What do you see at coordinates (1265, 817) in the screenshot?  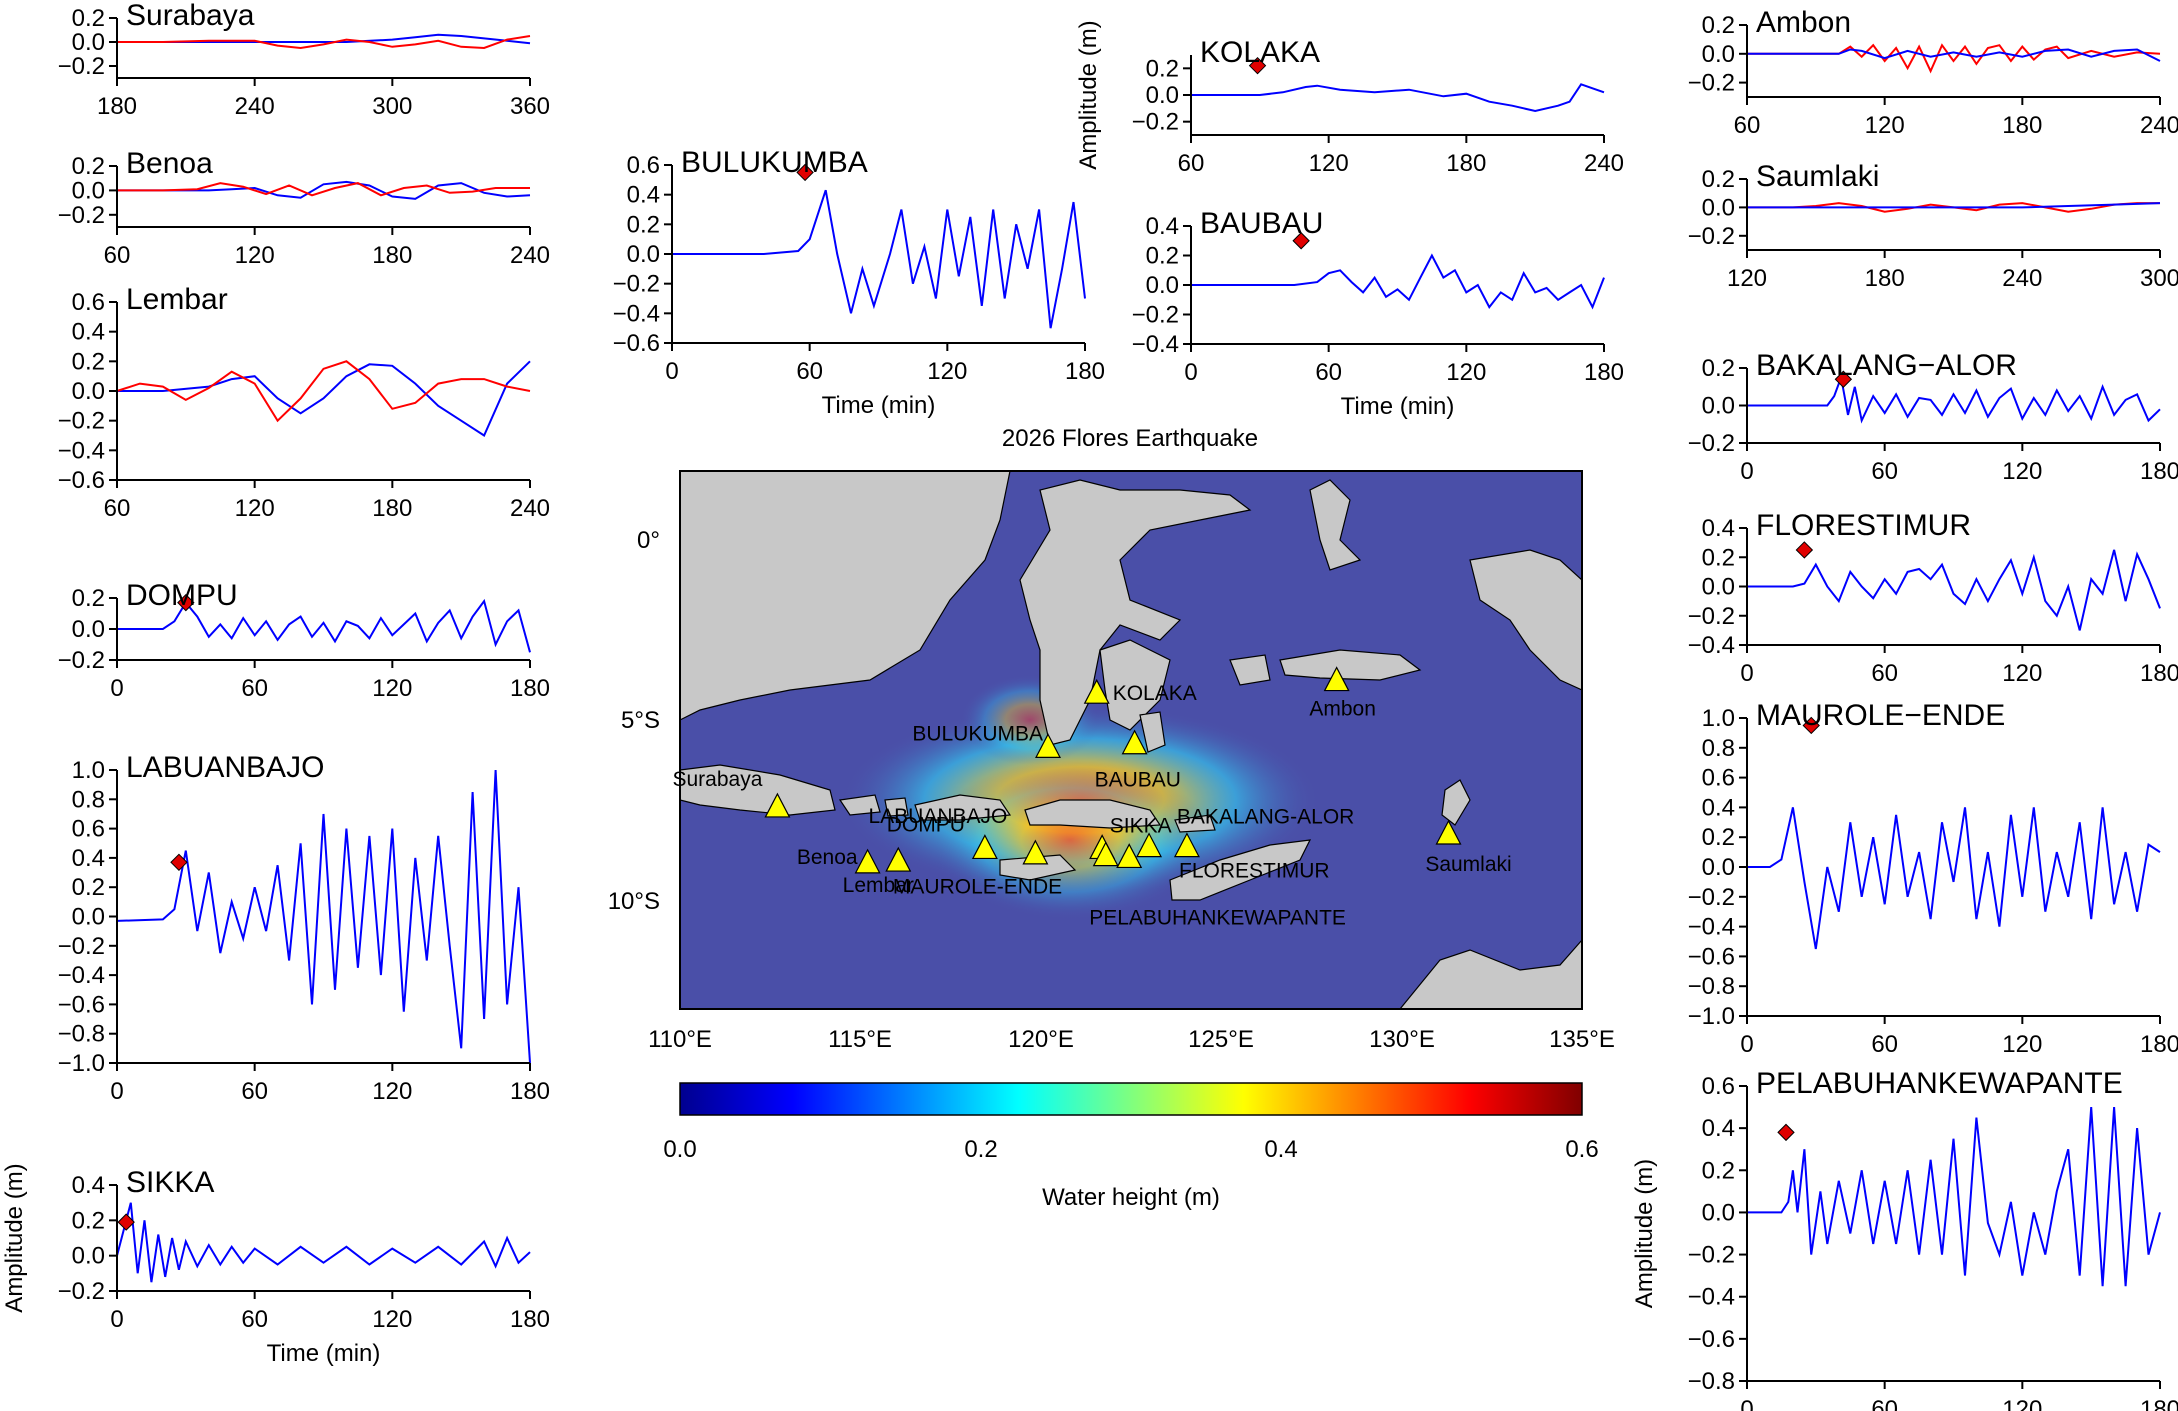 I see `station-label: BAKALANG-ALOR` at bounding box center [1265, 817].